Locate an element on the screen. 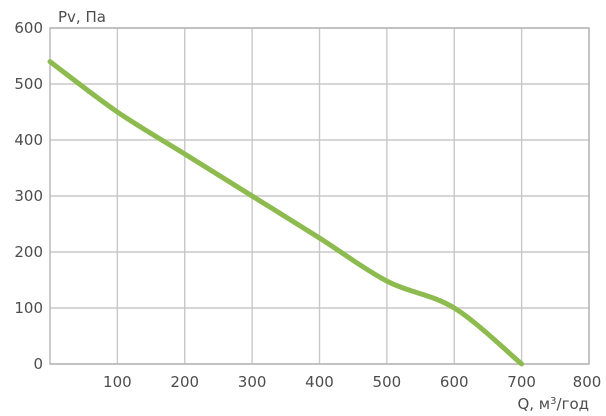  x-tick-label-600: 600 is located at coordinates (454, 382).